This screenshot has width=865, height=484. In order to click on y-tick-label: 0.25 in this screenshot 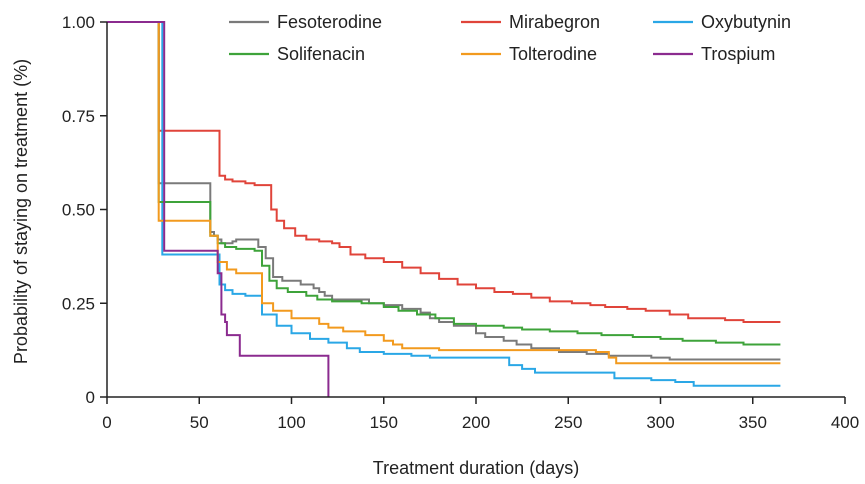, I will do `click(78, 303)`.